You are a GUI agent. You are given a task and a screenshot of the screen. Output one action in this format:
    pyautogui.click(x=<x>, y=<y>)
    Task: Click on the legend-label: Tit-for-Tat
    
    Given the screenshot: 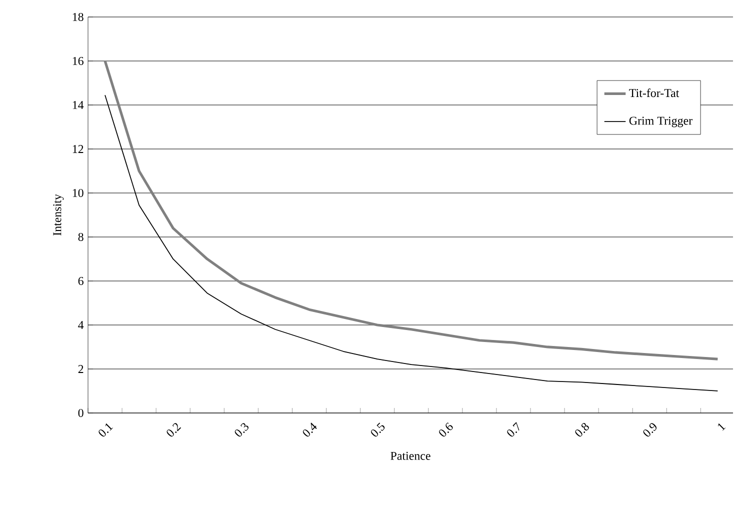 What is the action you would take?
    pyautogui.click(x=654, y=93)
    